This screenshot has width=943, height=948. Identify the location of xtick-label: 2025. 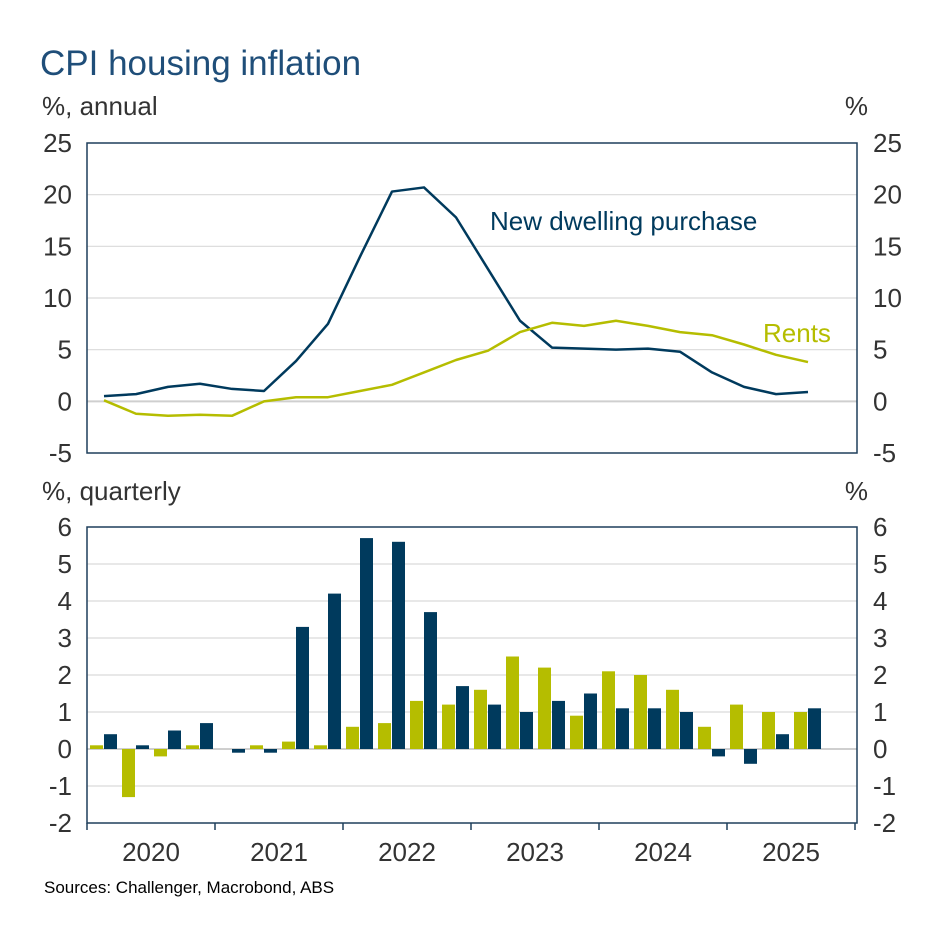
(791, 852).